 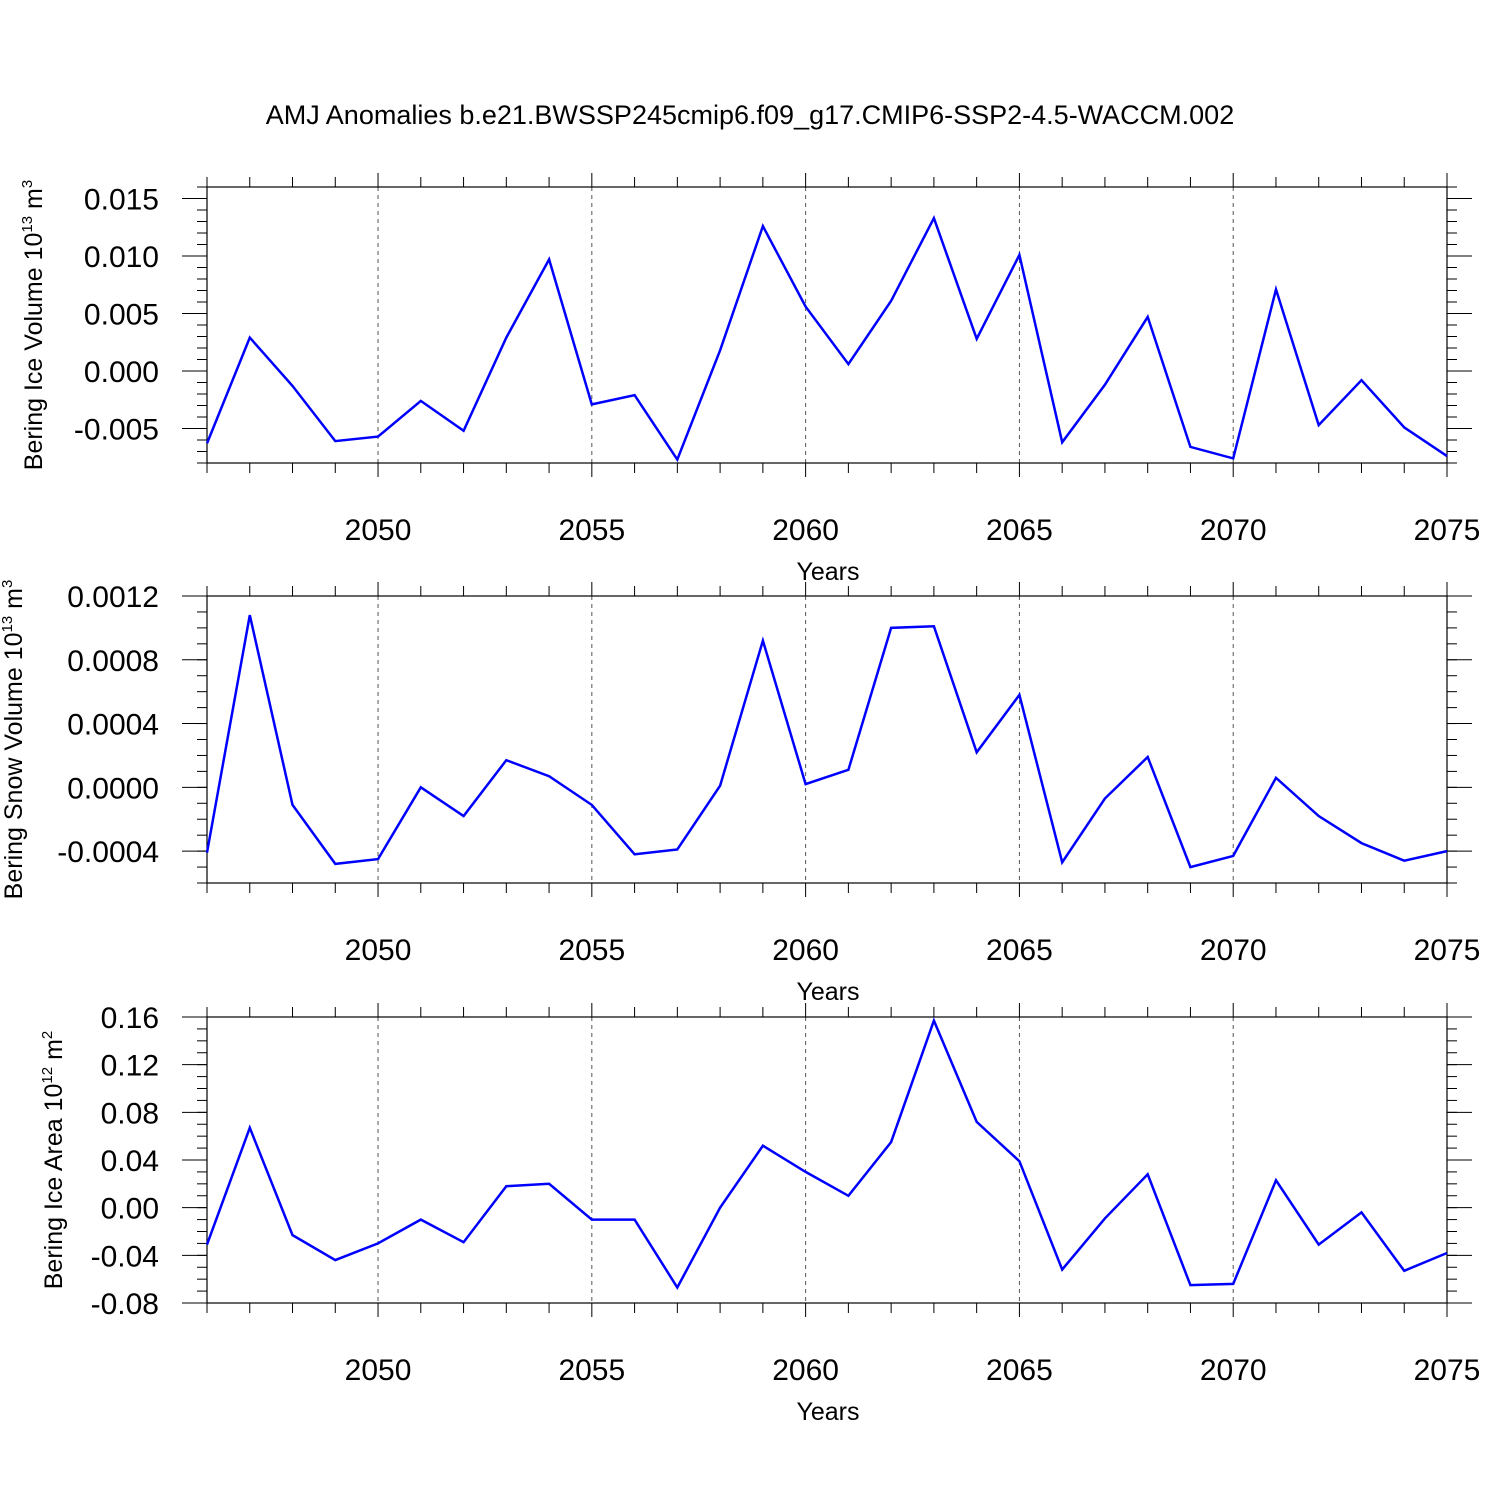 I want to click on y-tick-label: 0.005, so click(x=121, y=315).